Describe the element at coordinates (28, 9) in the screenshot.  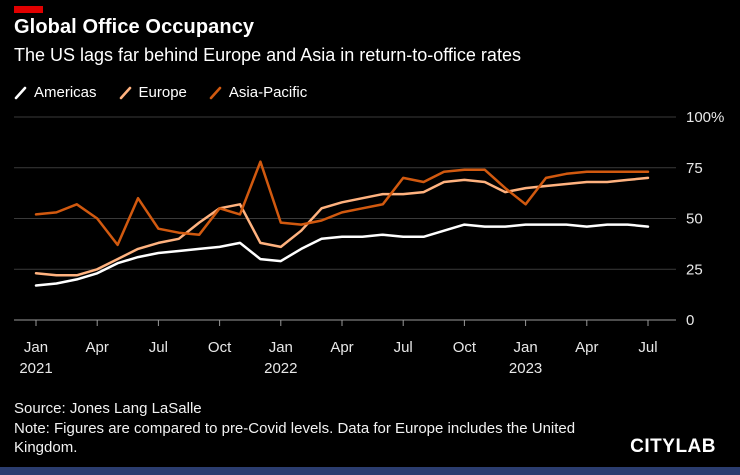
I see `accent-bar` at that location.